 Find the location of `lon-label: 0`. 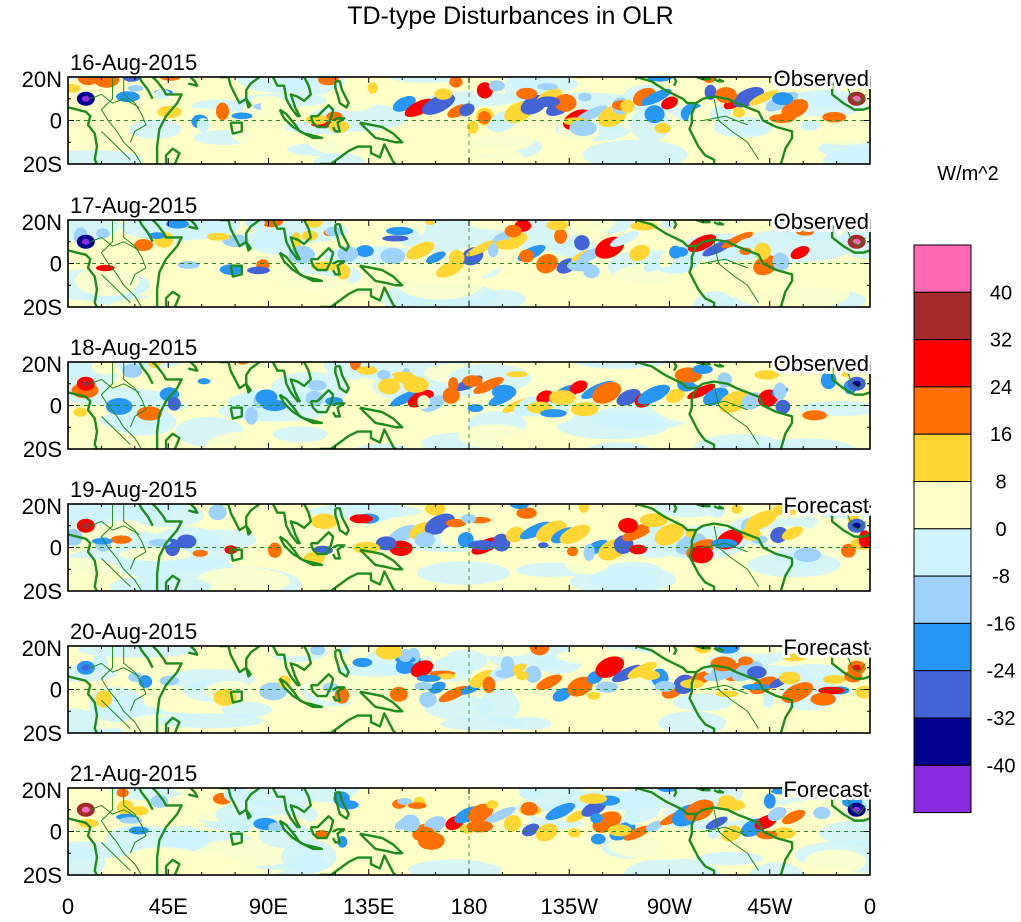

lon-label: 0 is located at coordinates (870, 906).